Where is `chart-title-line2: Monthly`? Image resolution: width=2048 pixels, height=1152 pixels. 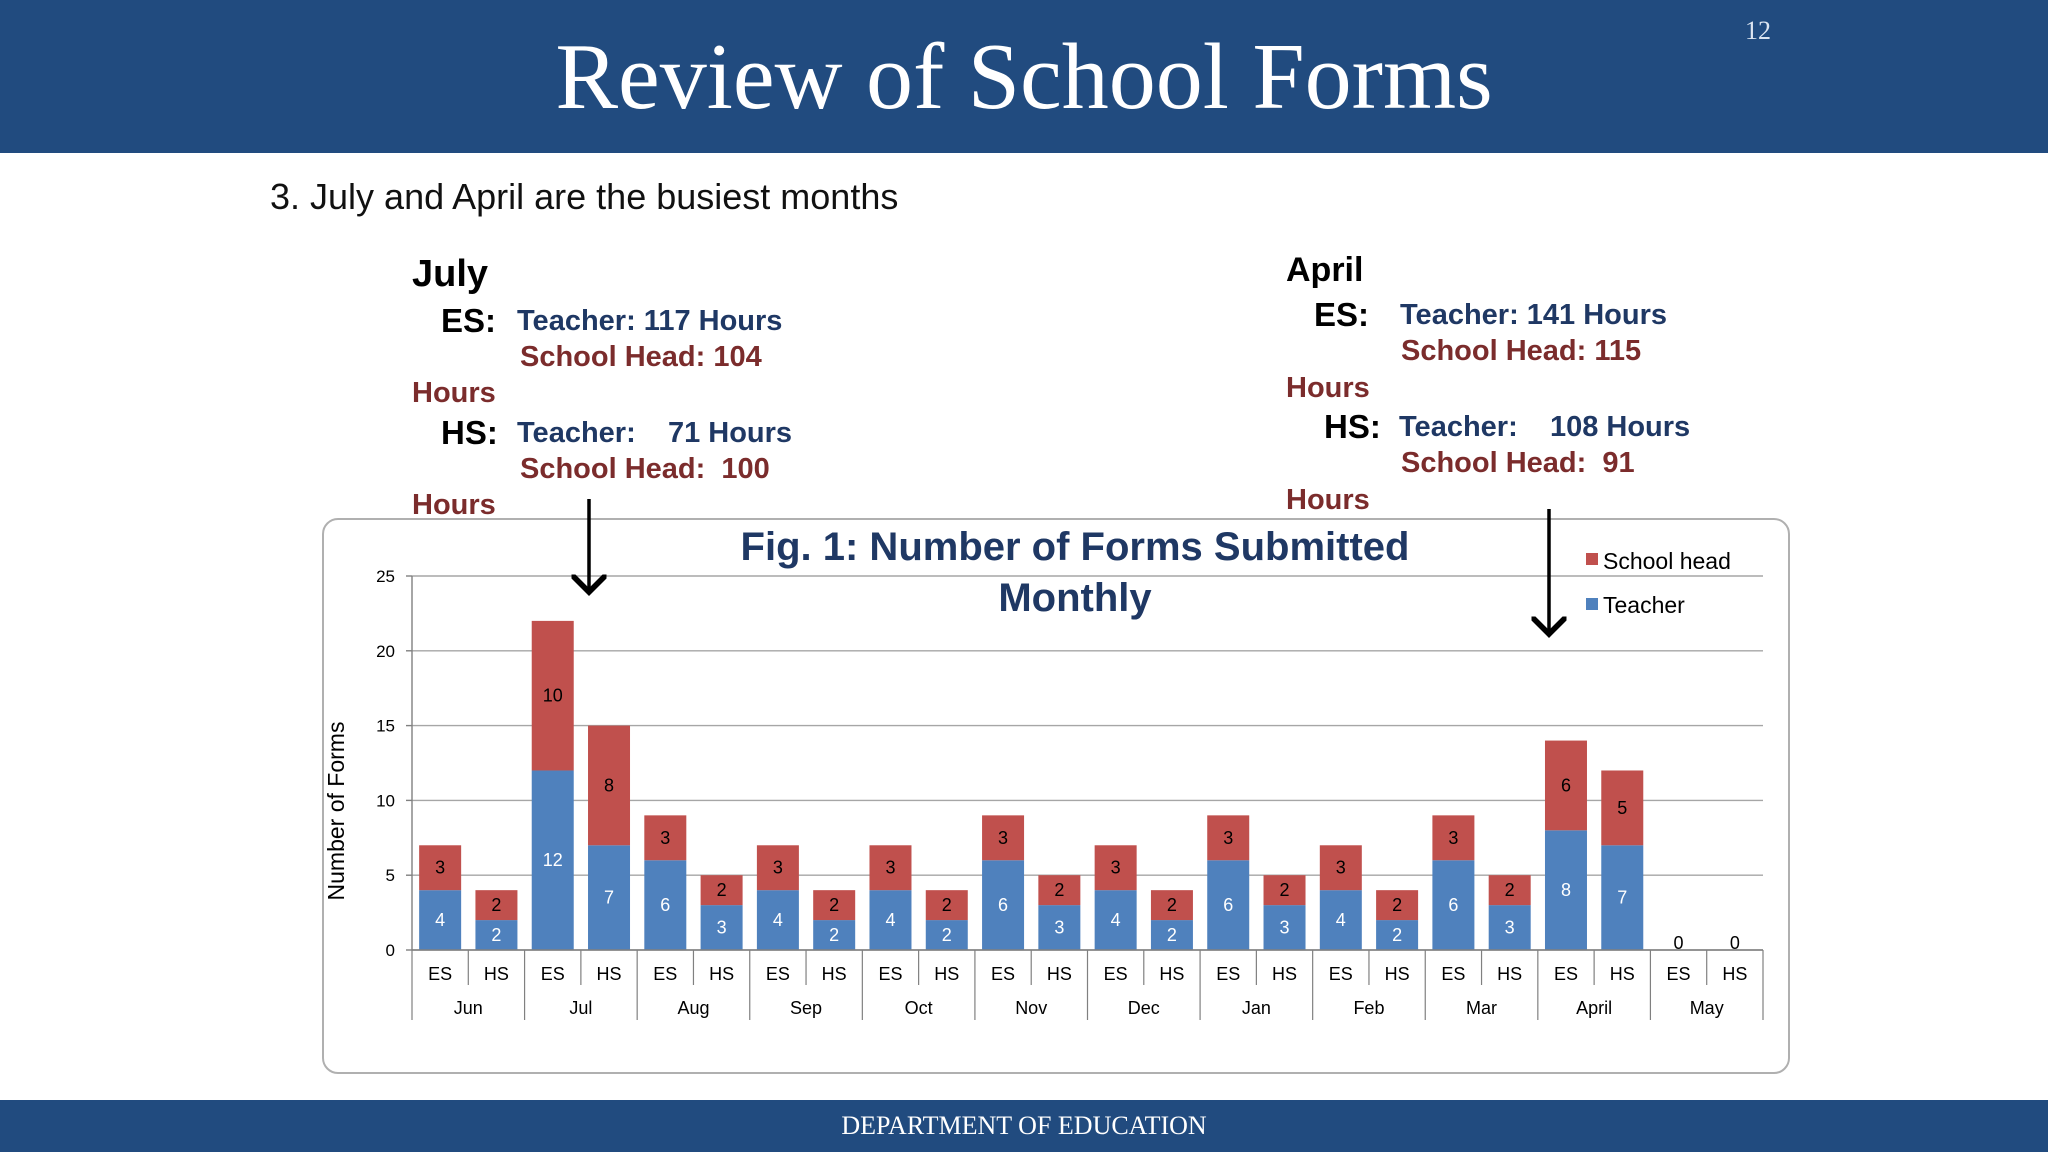 chart-title-line2: Monthly is located at coordinates (1075, 598).